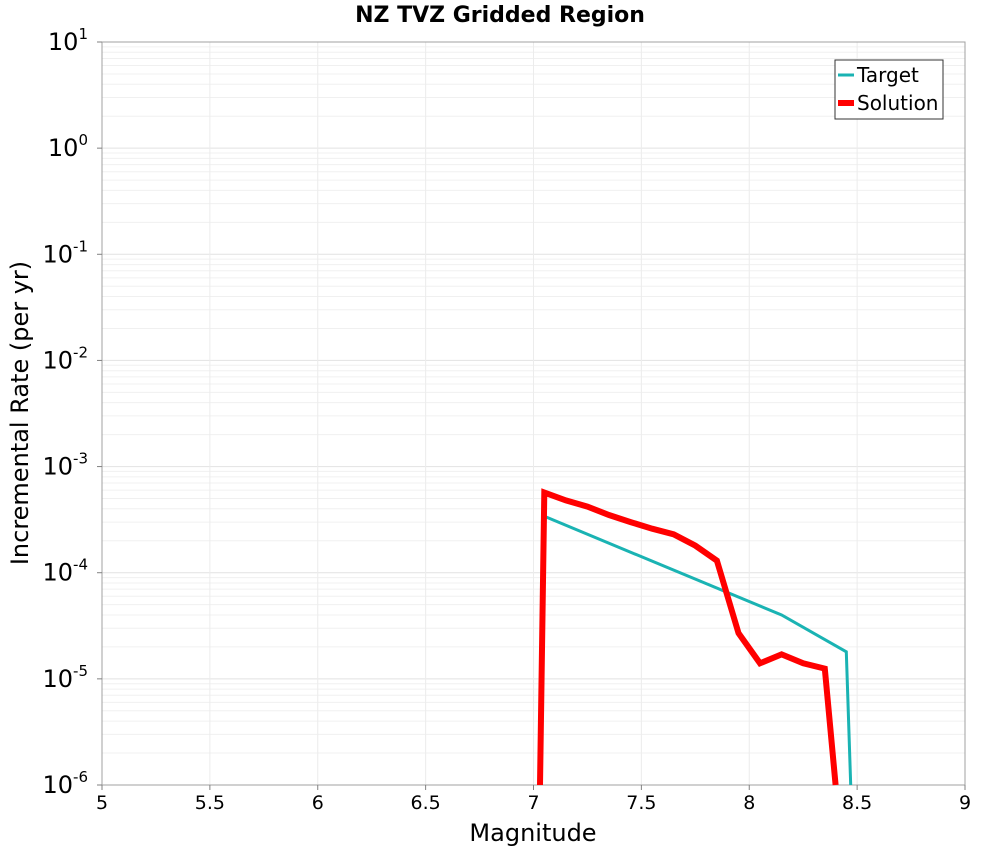  I want to click on y-tick-label: 10⁻³, so click(65, 465).